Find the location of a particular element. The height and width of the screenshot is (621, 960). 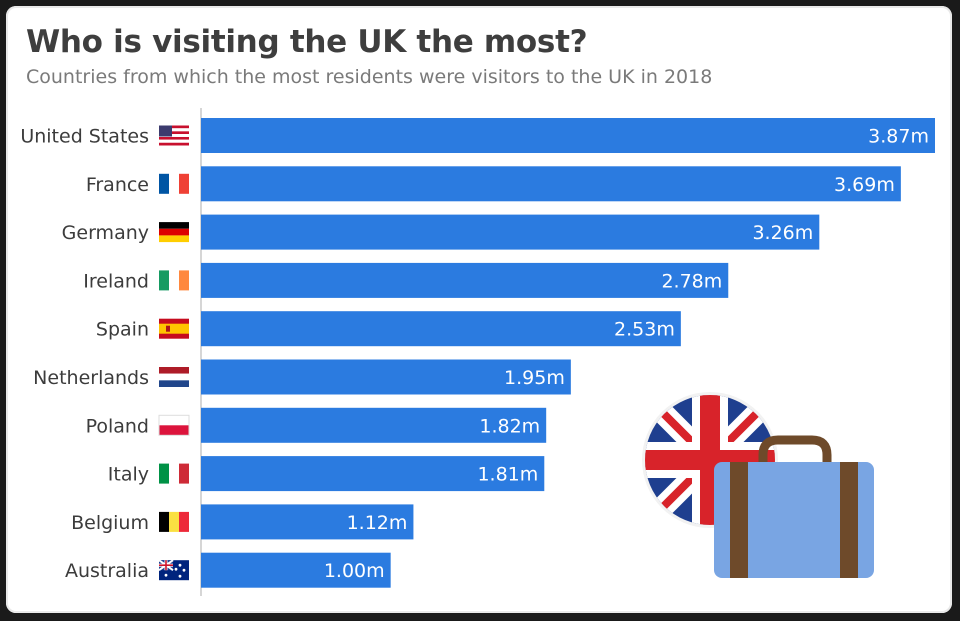

category-label: France is located at coordinates (117, 185).